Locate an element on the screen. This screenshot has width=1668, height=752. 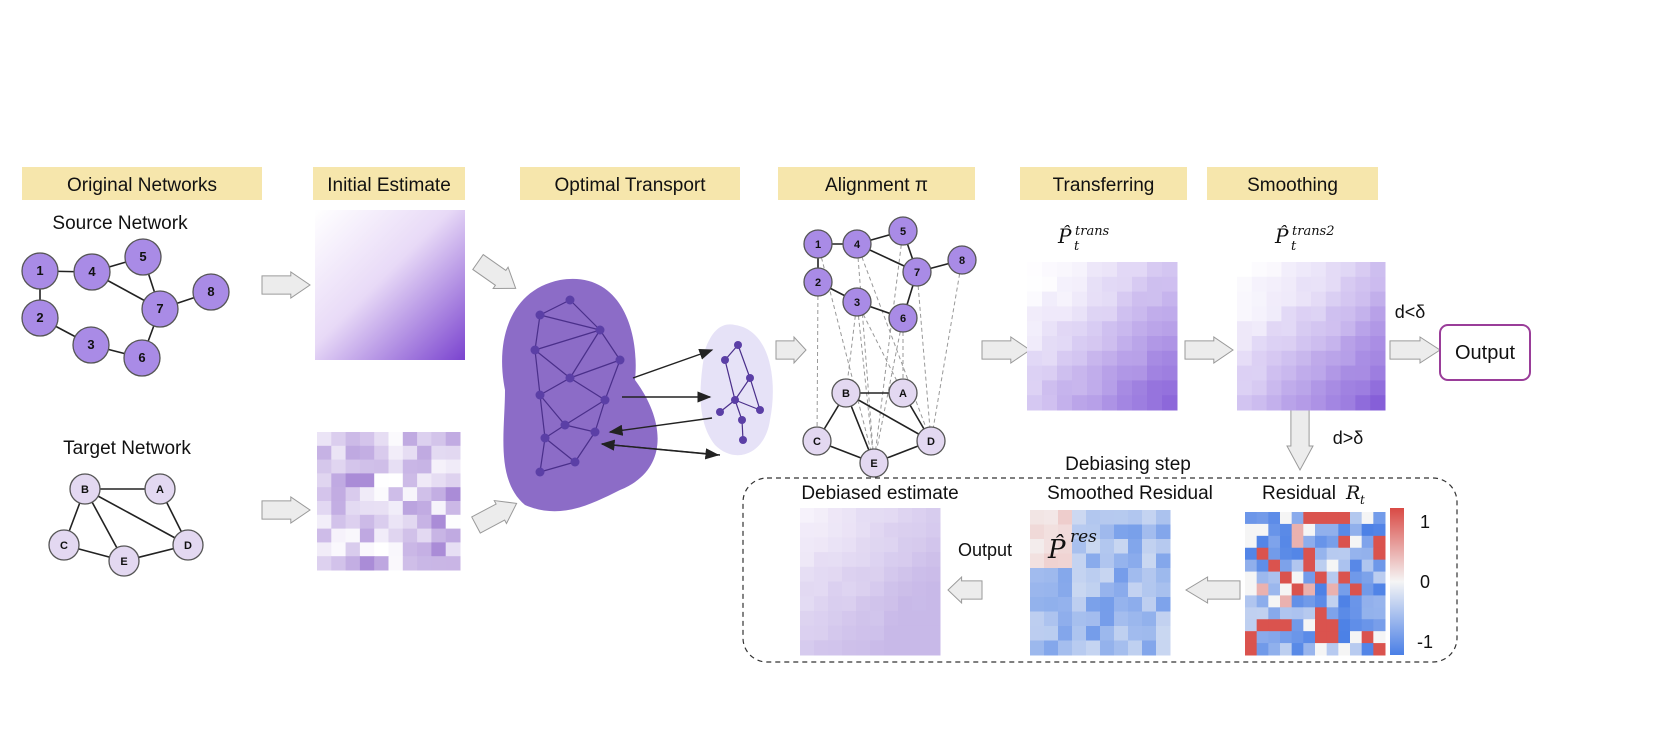
arrow-shape is located at coordinates (286, 285).